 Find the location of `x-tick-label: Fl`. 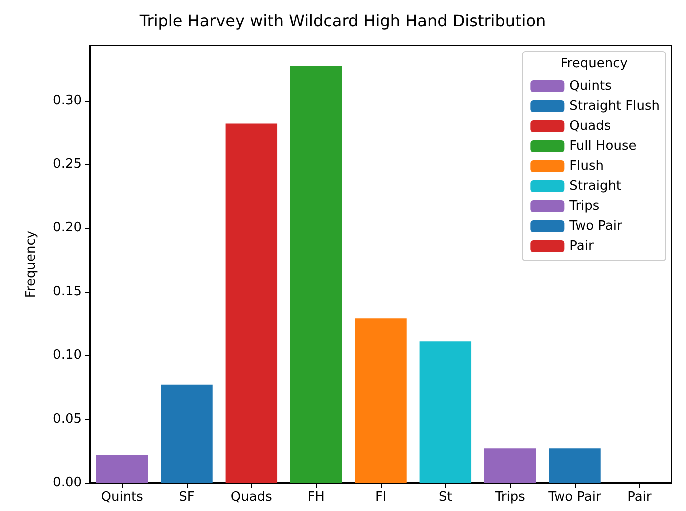

x-tick-label: Fl is located at coordinates (381, 497).